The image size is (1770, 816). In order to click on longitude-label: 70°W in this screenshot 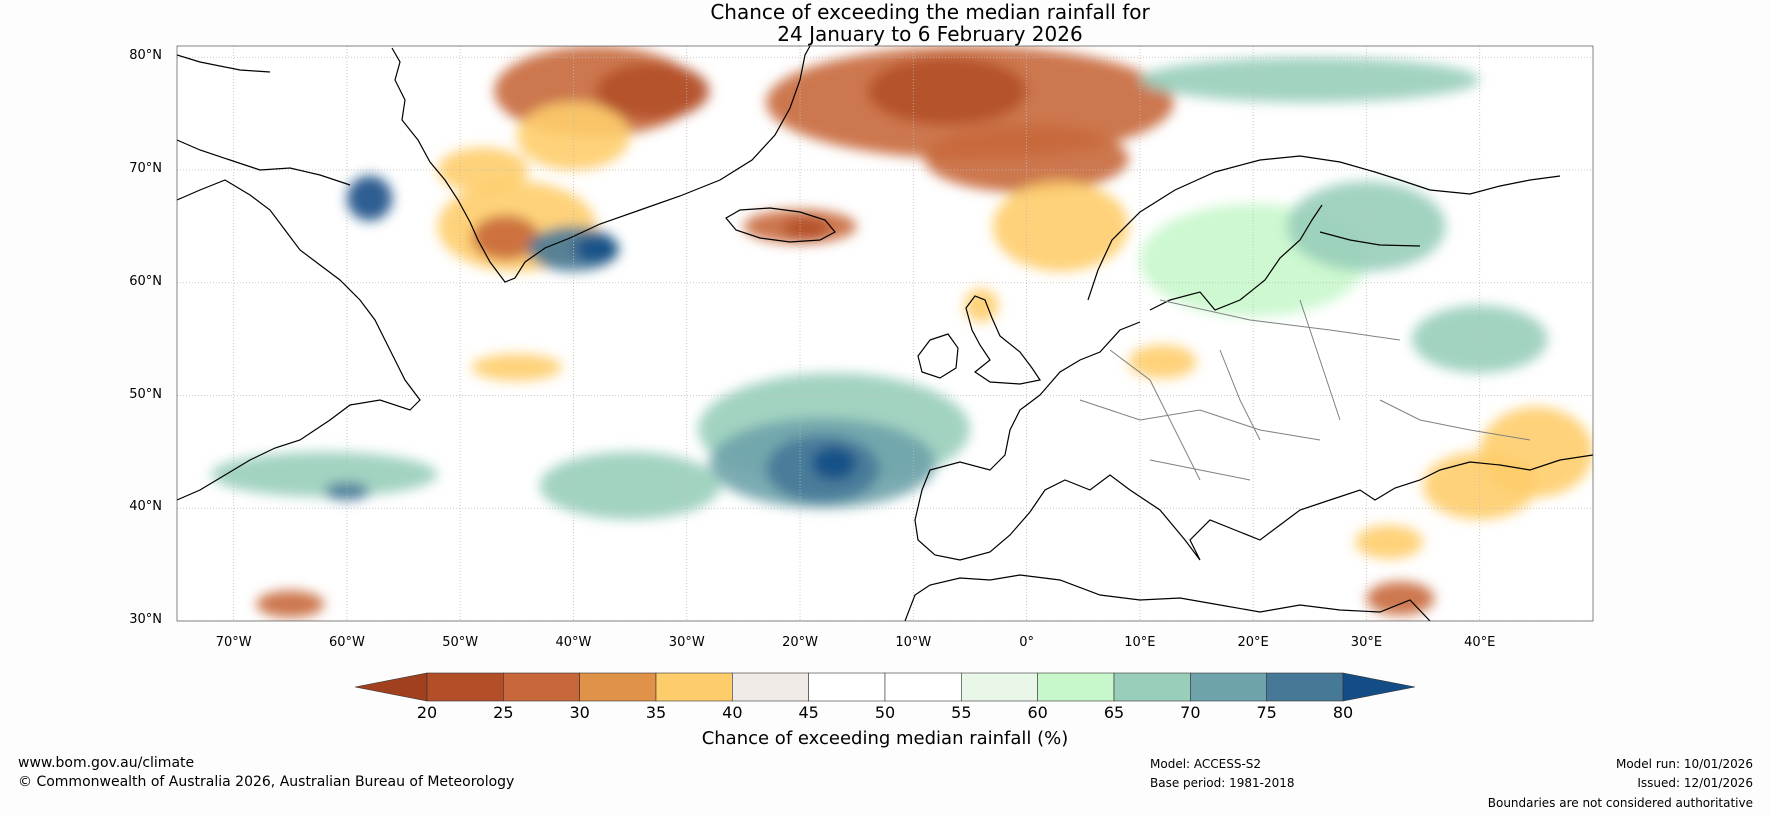, I will do `click(233, 642)`.